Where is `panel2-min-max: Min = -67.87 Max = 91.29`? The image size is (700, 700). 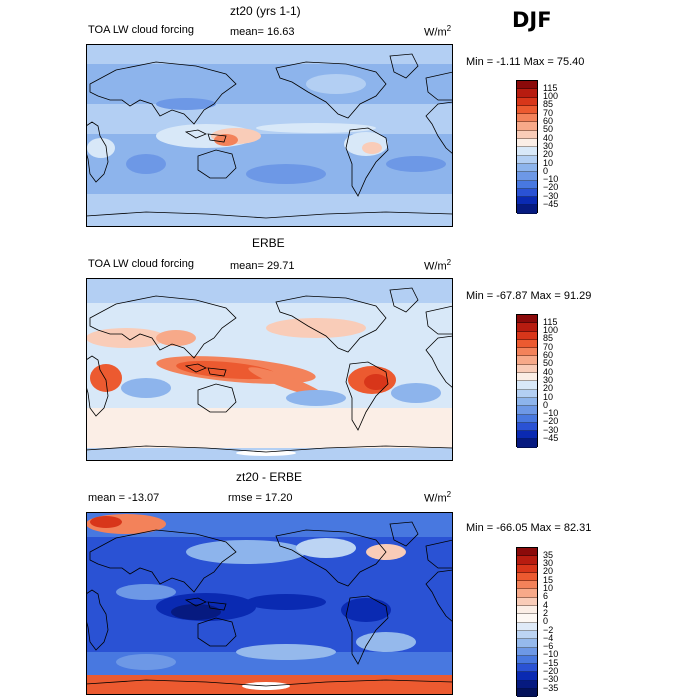
panel2-min-max: Min = -67.87 Max = 91.29 is located at coordinates (529, 296).